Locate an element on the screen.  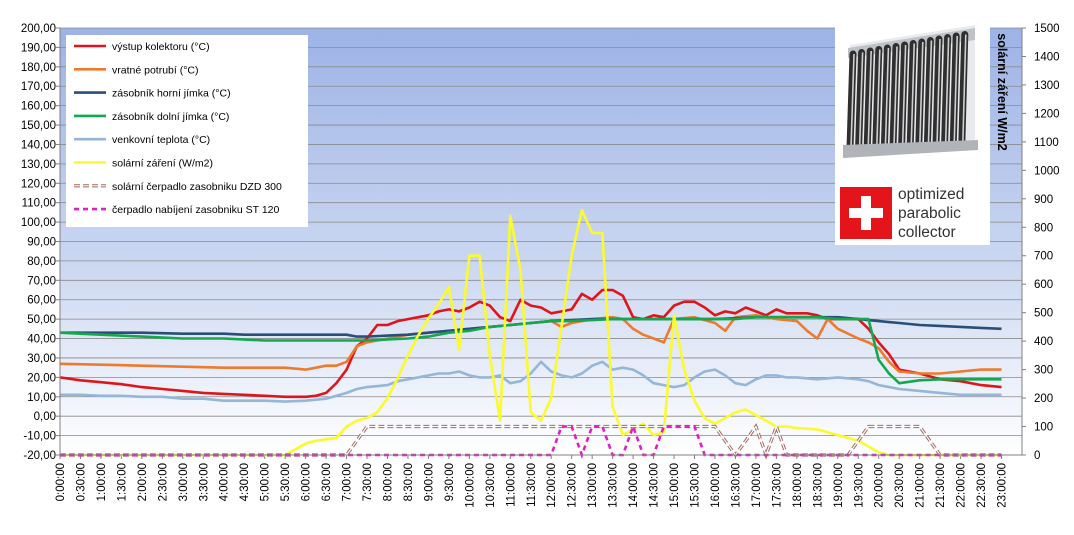
y2-tick-label: 0 is located at coordinates (1037, 456).